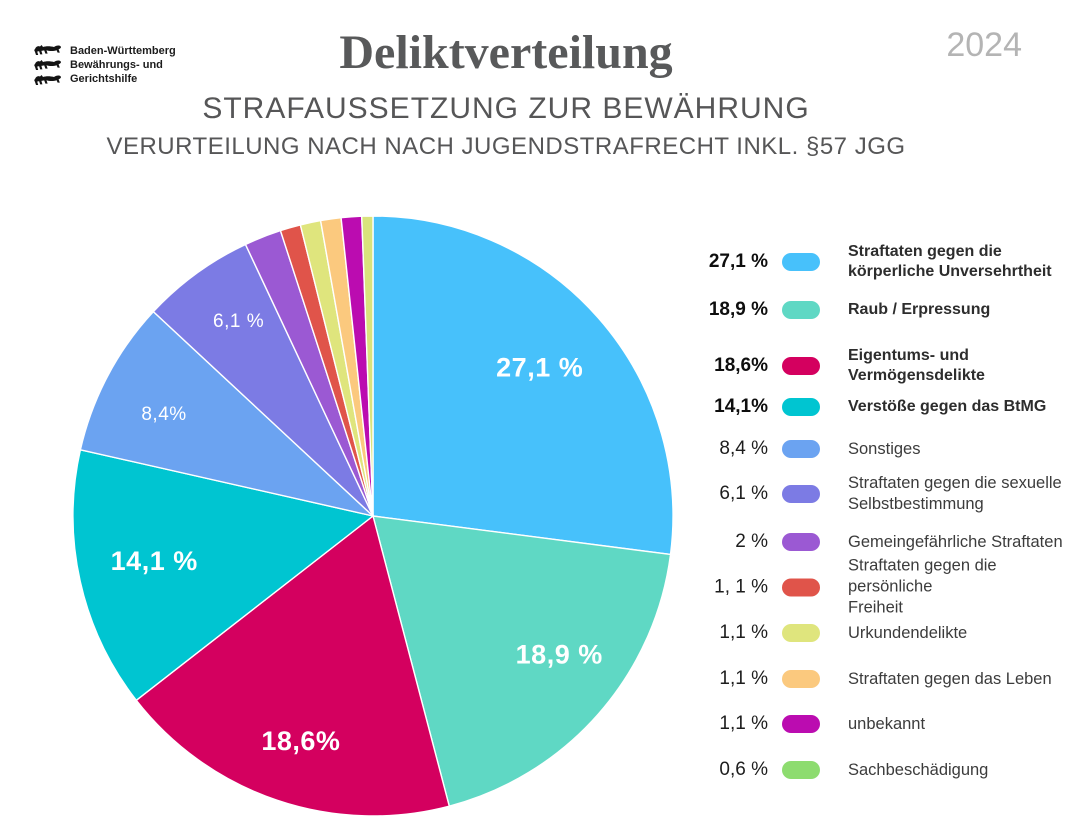 The height and width of the screenshot is (825, 1068). What do you see at coordinates (116, 65) in the screenshot?
I see `logo-line-2: Bewährungs- und` at bounding box center [116, 65].